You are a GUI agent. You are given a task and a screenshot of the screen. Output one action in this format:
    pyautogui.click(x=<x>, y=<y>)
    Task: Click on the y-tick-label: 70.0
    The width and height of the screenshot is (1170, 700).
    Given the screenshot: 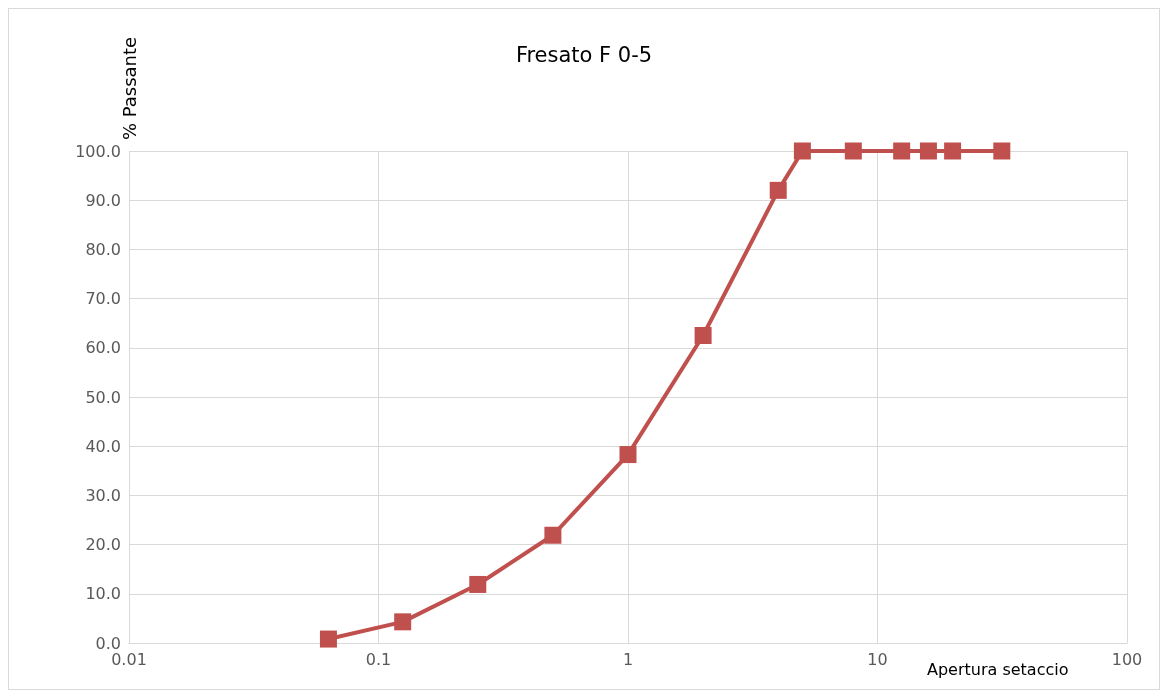 What is the action you would take?
    pyautogui.click(x=103, y=299)
    